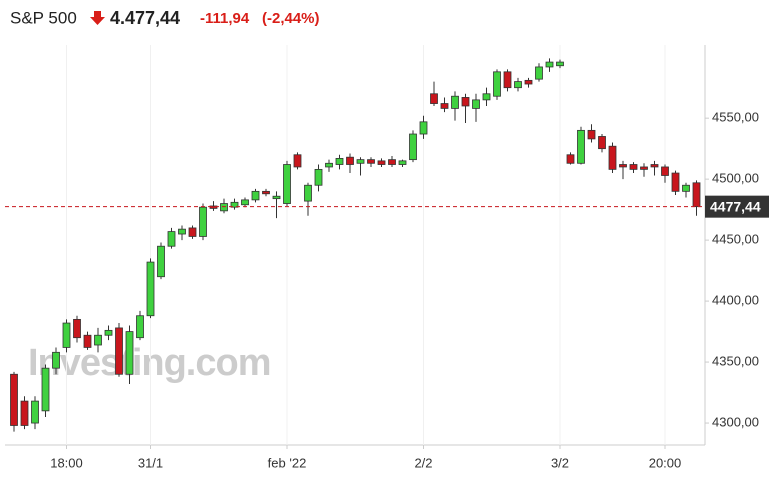 This screenshot has height=493, width=774. What do you see at coordinates (735, 361) in the screenshot?
I see `y-tick-label: 4350,00` at bounding box center [735, 361].